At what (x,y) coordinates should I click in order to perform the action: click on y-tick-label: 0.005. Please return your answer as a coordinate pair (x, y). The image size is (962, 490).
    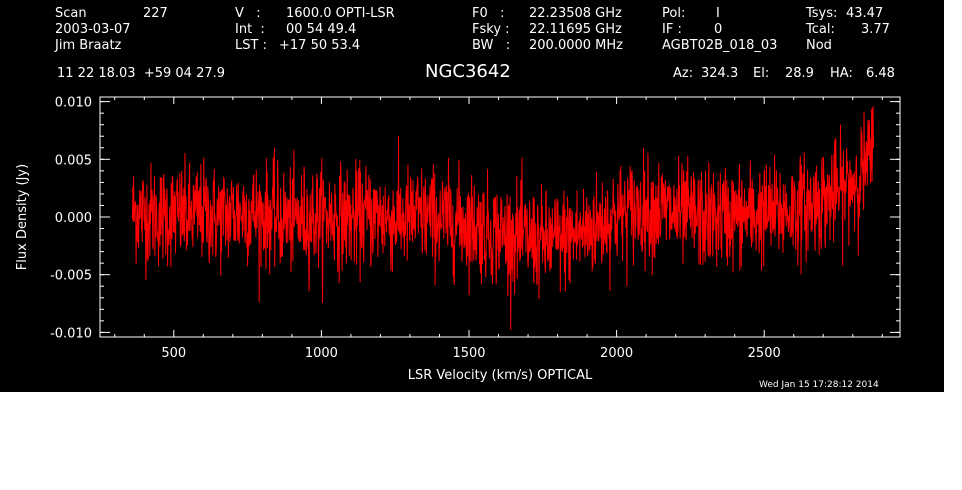
    Looking at the image, I should click on (73, 160).